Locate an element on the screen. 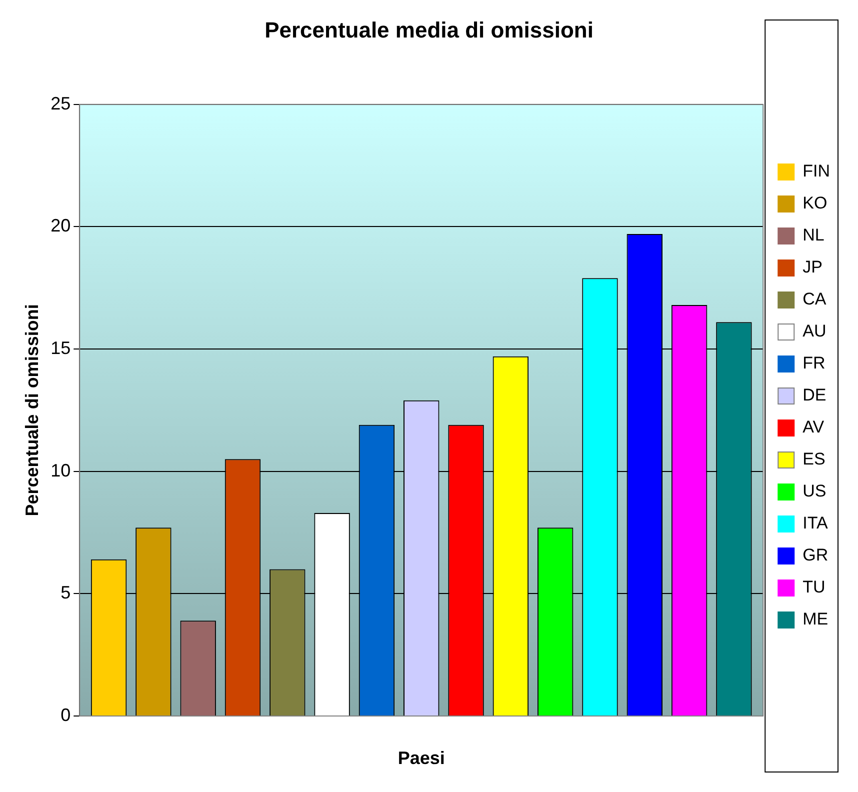 The image size is (858, 792). legend-label: TU is located at coordinates (814, 587).